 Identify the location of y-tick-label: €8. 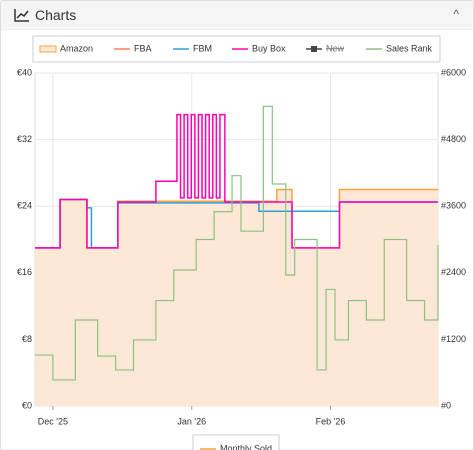
(27, 339).